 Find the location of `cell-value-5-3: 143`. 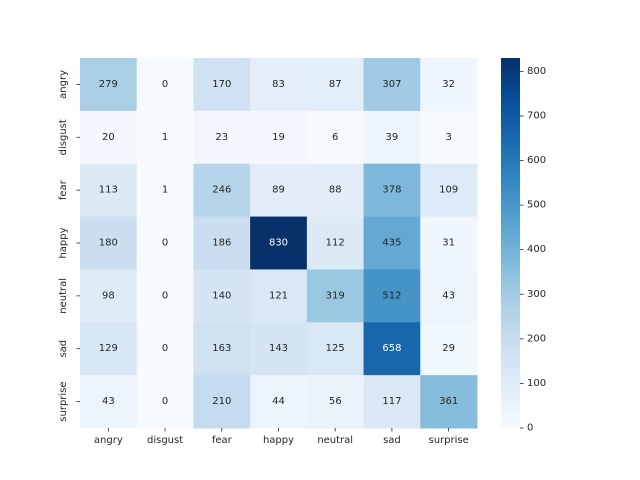

cell-value-5-3: 143 is located at coordinates (278, 348).